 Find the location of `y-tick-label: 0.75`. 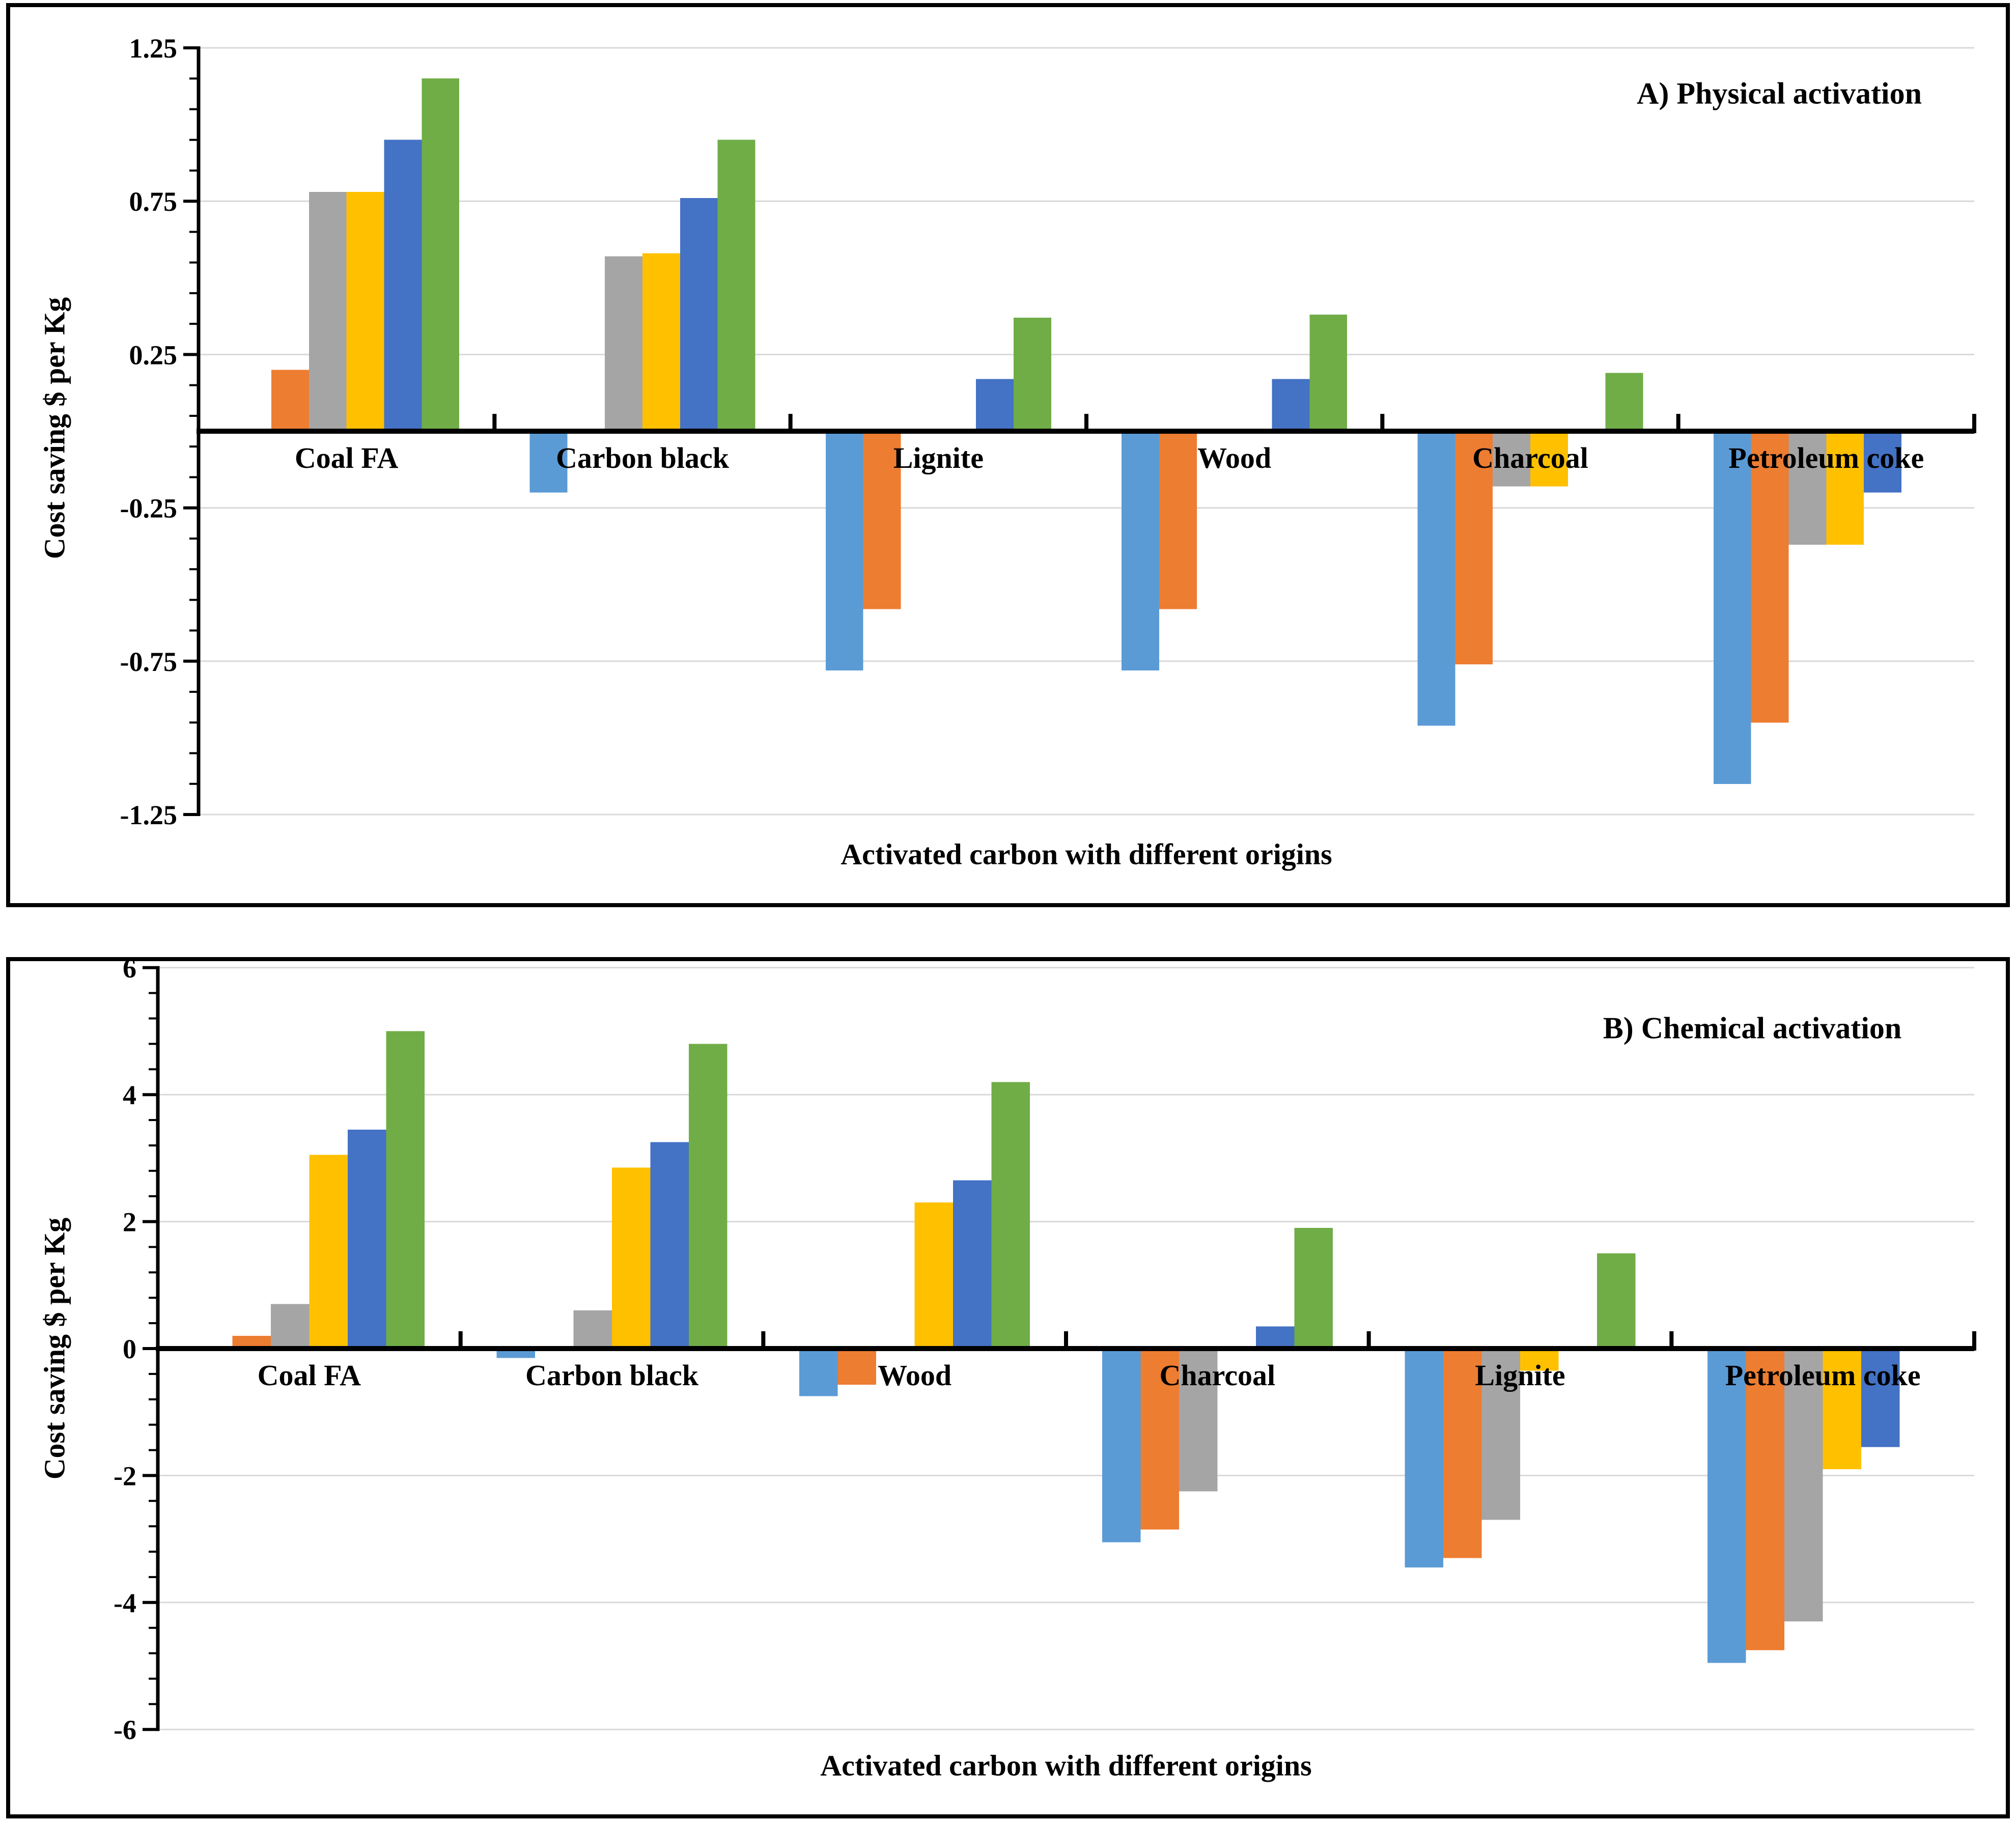

y-tick-label: 0.75 is located at coordinates (153, 201).